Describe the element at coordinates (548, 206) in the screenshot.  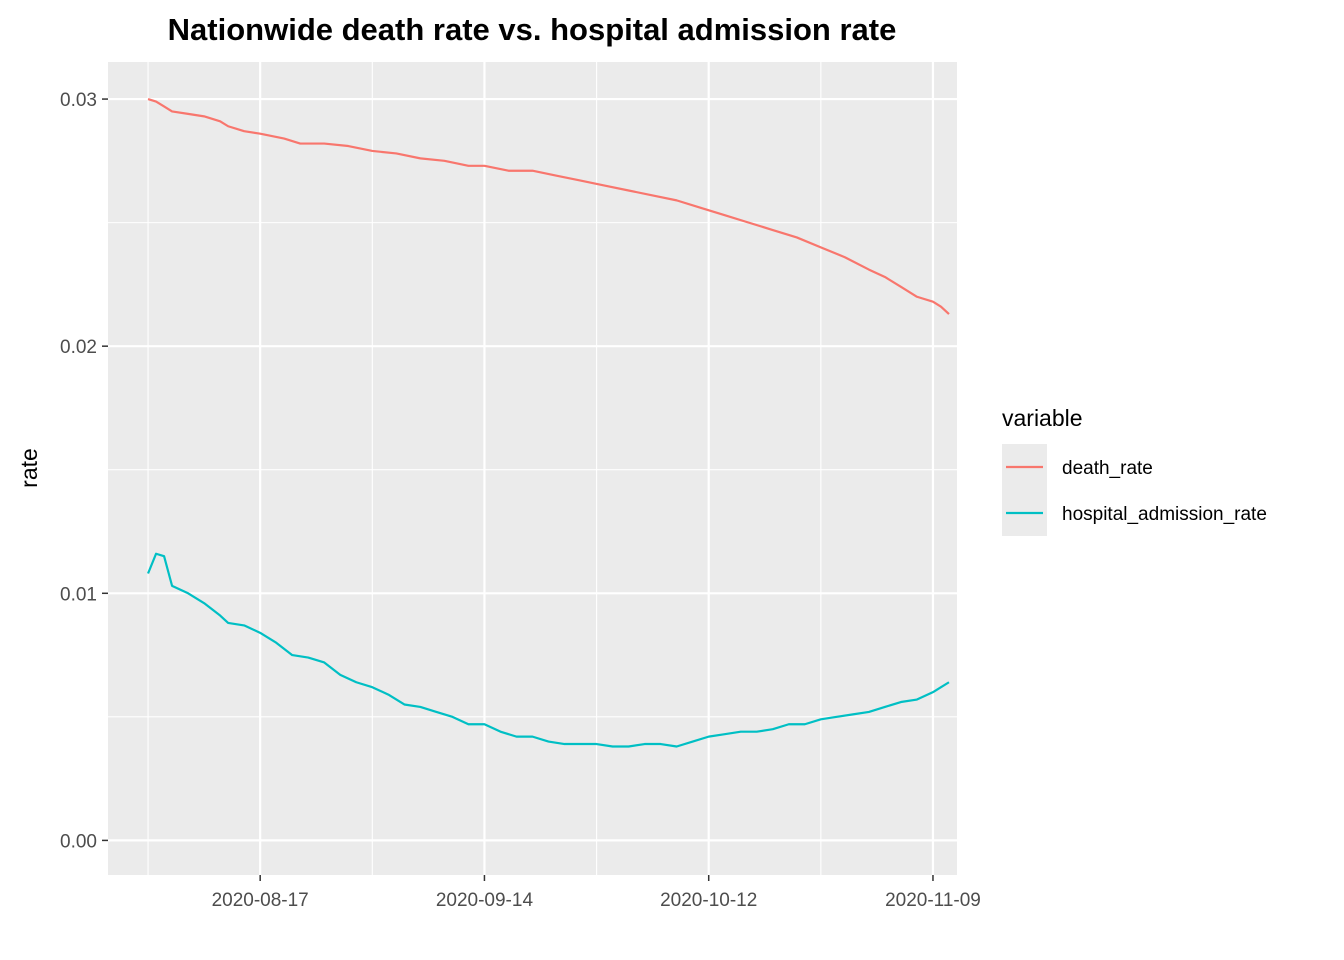
I see `series-line-death-rate` at that location.